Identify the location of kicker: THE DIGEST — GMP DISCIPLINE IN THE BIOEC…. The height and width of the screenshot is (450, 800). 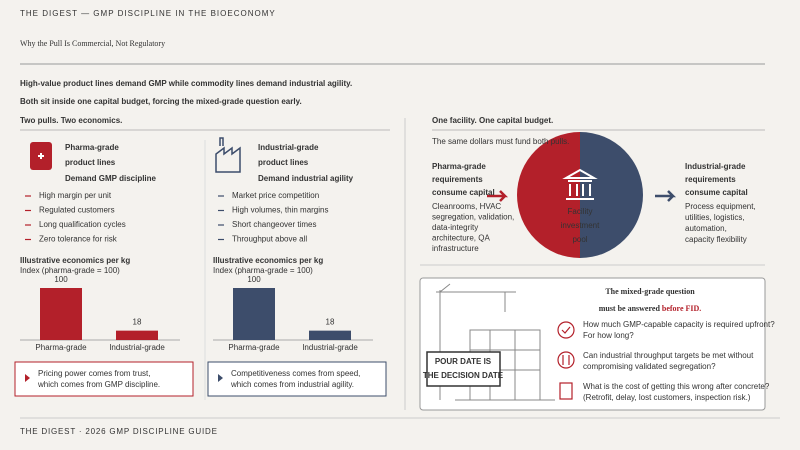
(148, 13).